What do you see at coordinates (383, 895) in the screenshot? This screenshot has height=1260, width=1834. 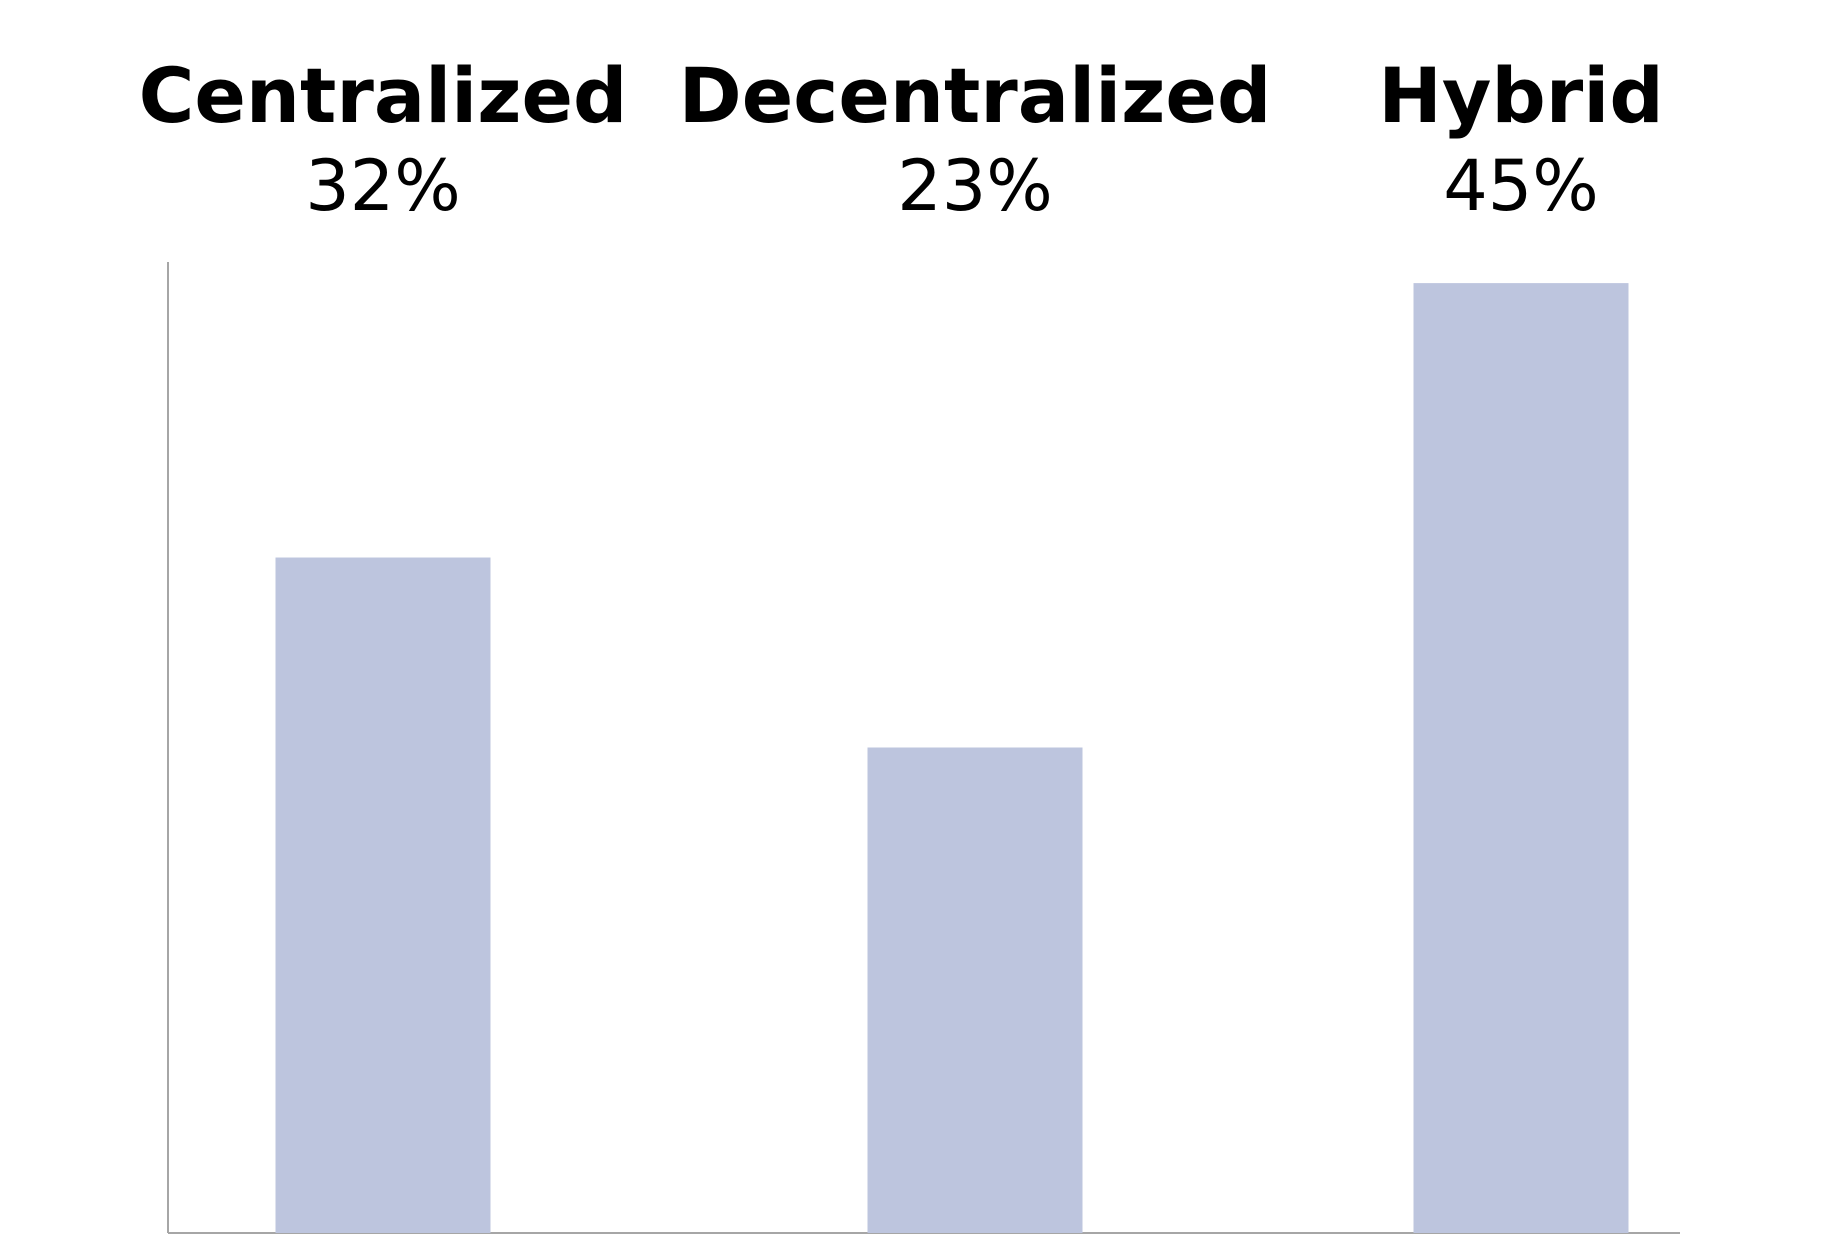 I see `bar-centralized` at bounding box center [383, 895].